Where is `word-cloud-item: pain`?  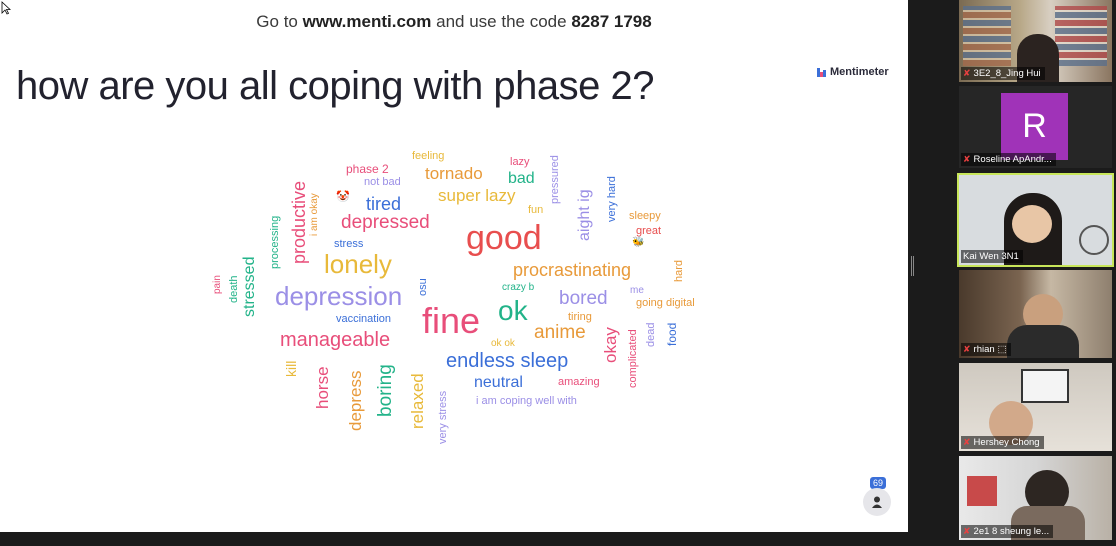 word-cloud-item: pain is located at coordinates (217, 284).